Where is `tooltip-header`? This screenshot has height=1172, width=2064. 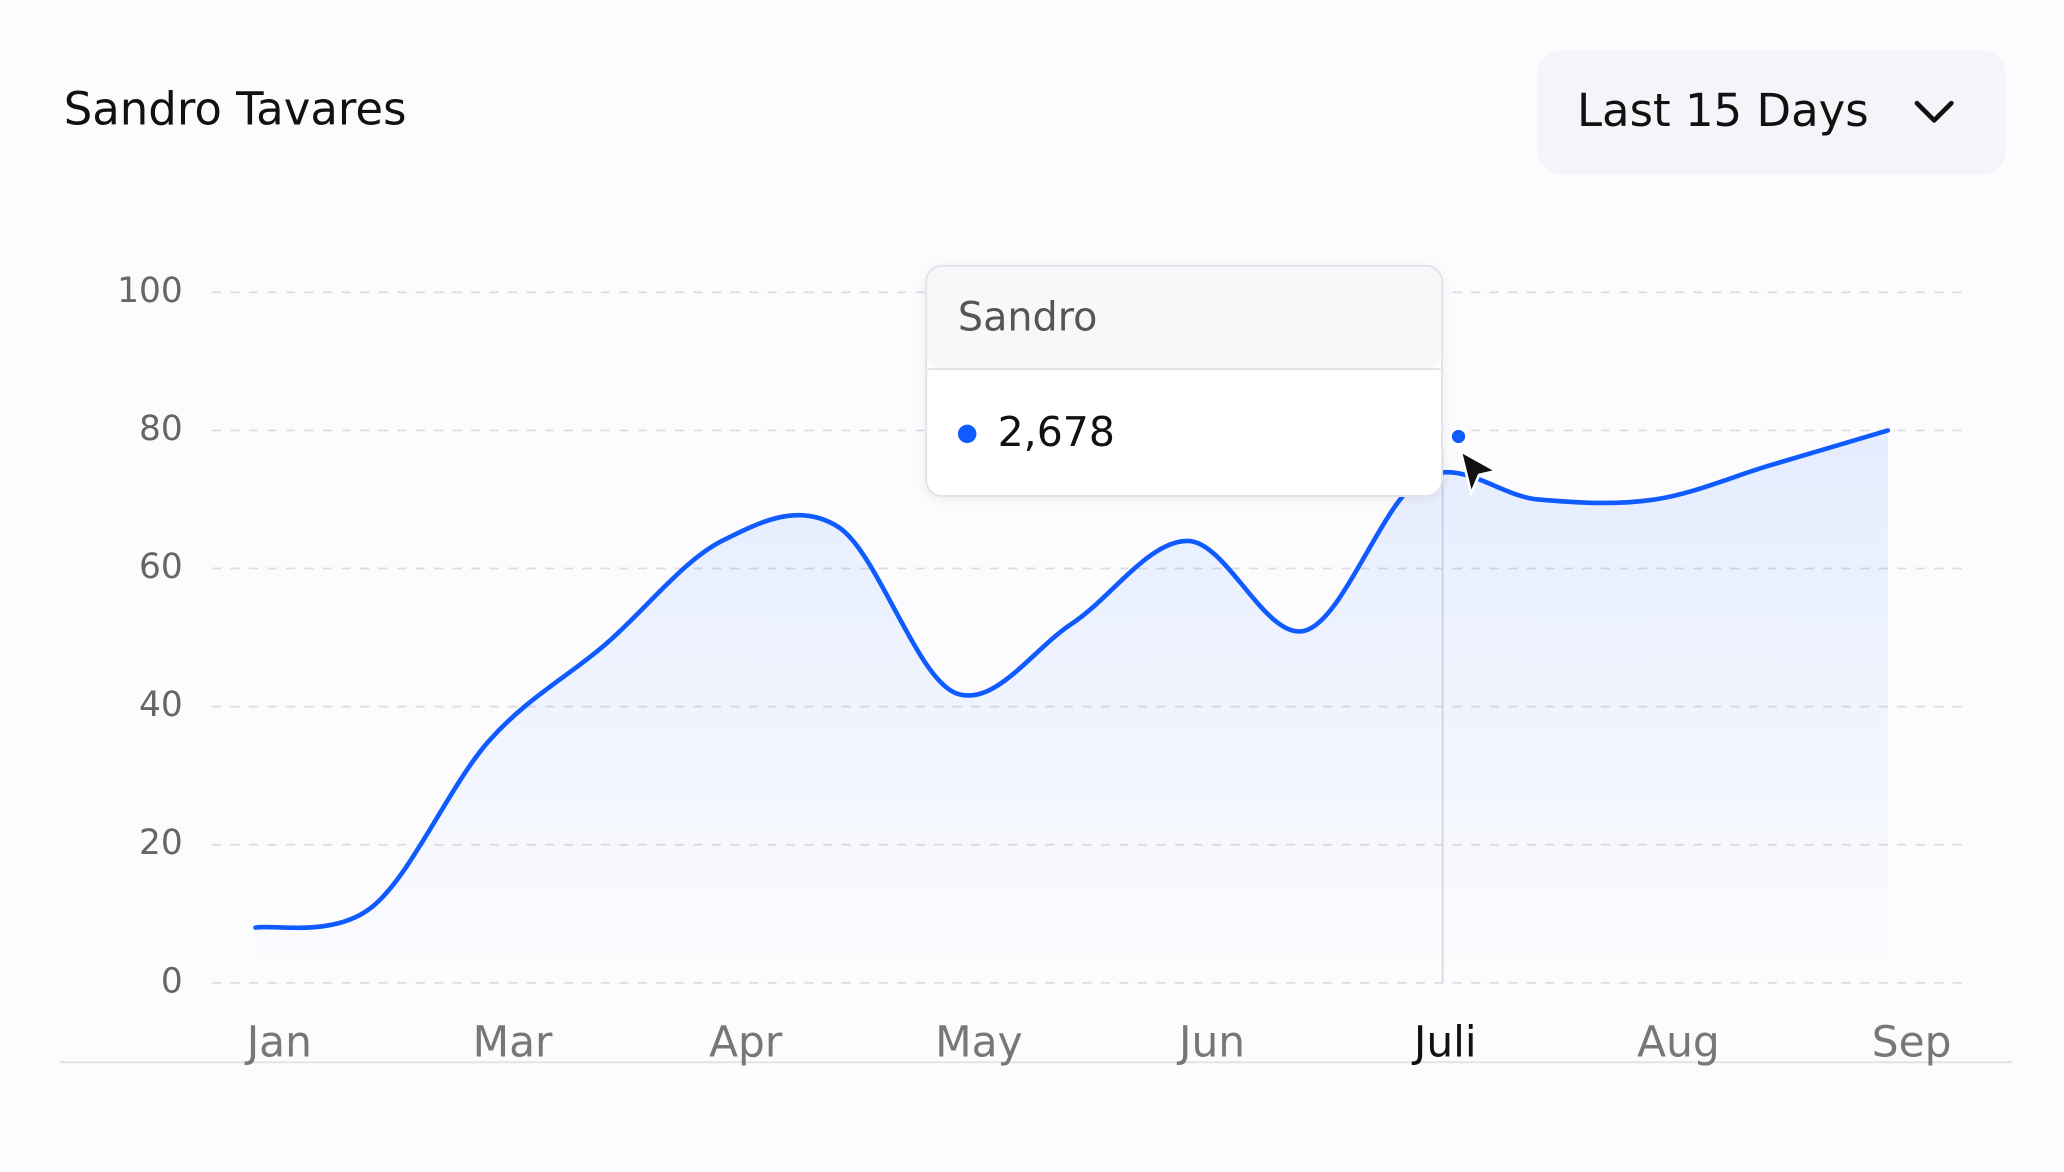
tooltip-header is located at coordinates (1184, 318).